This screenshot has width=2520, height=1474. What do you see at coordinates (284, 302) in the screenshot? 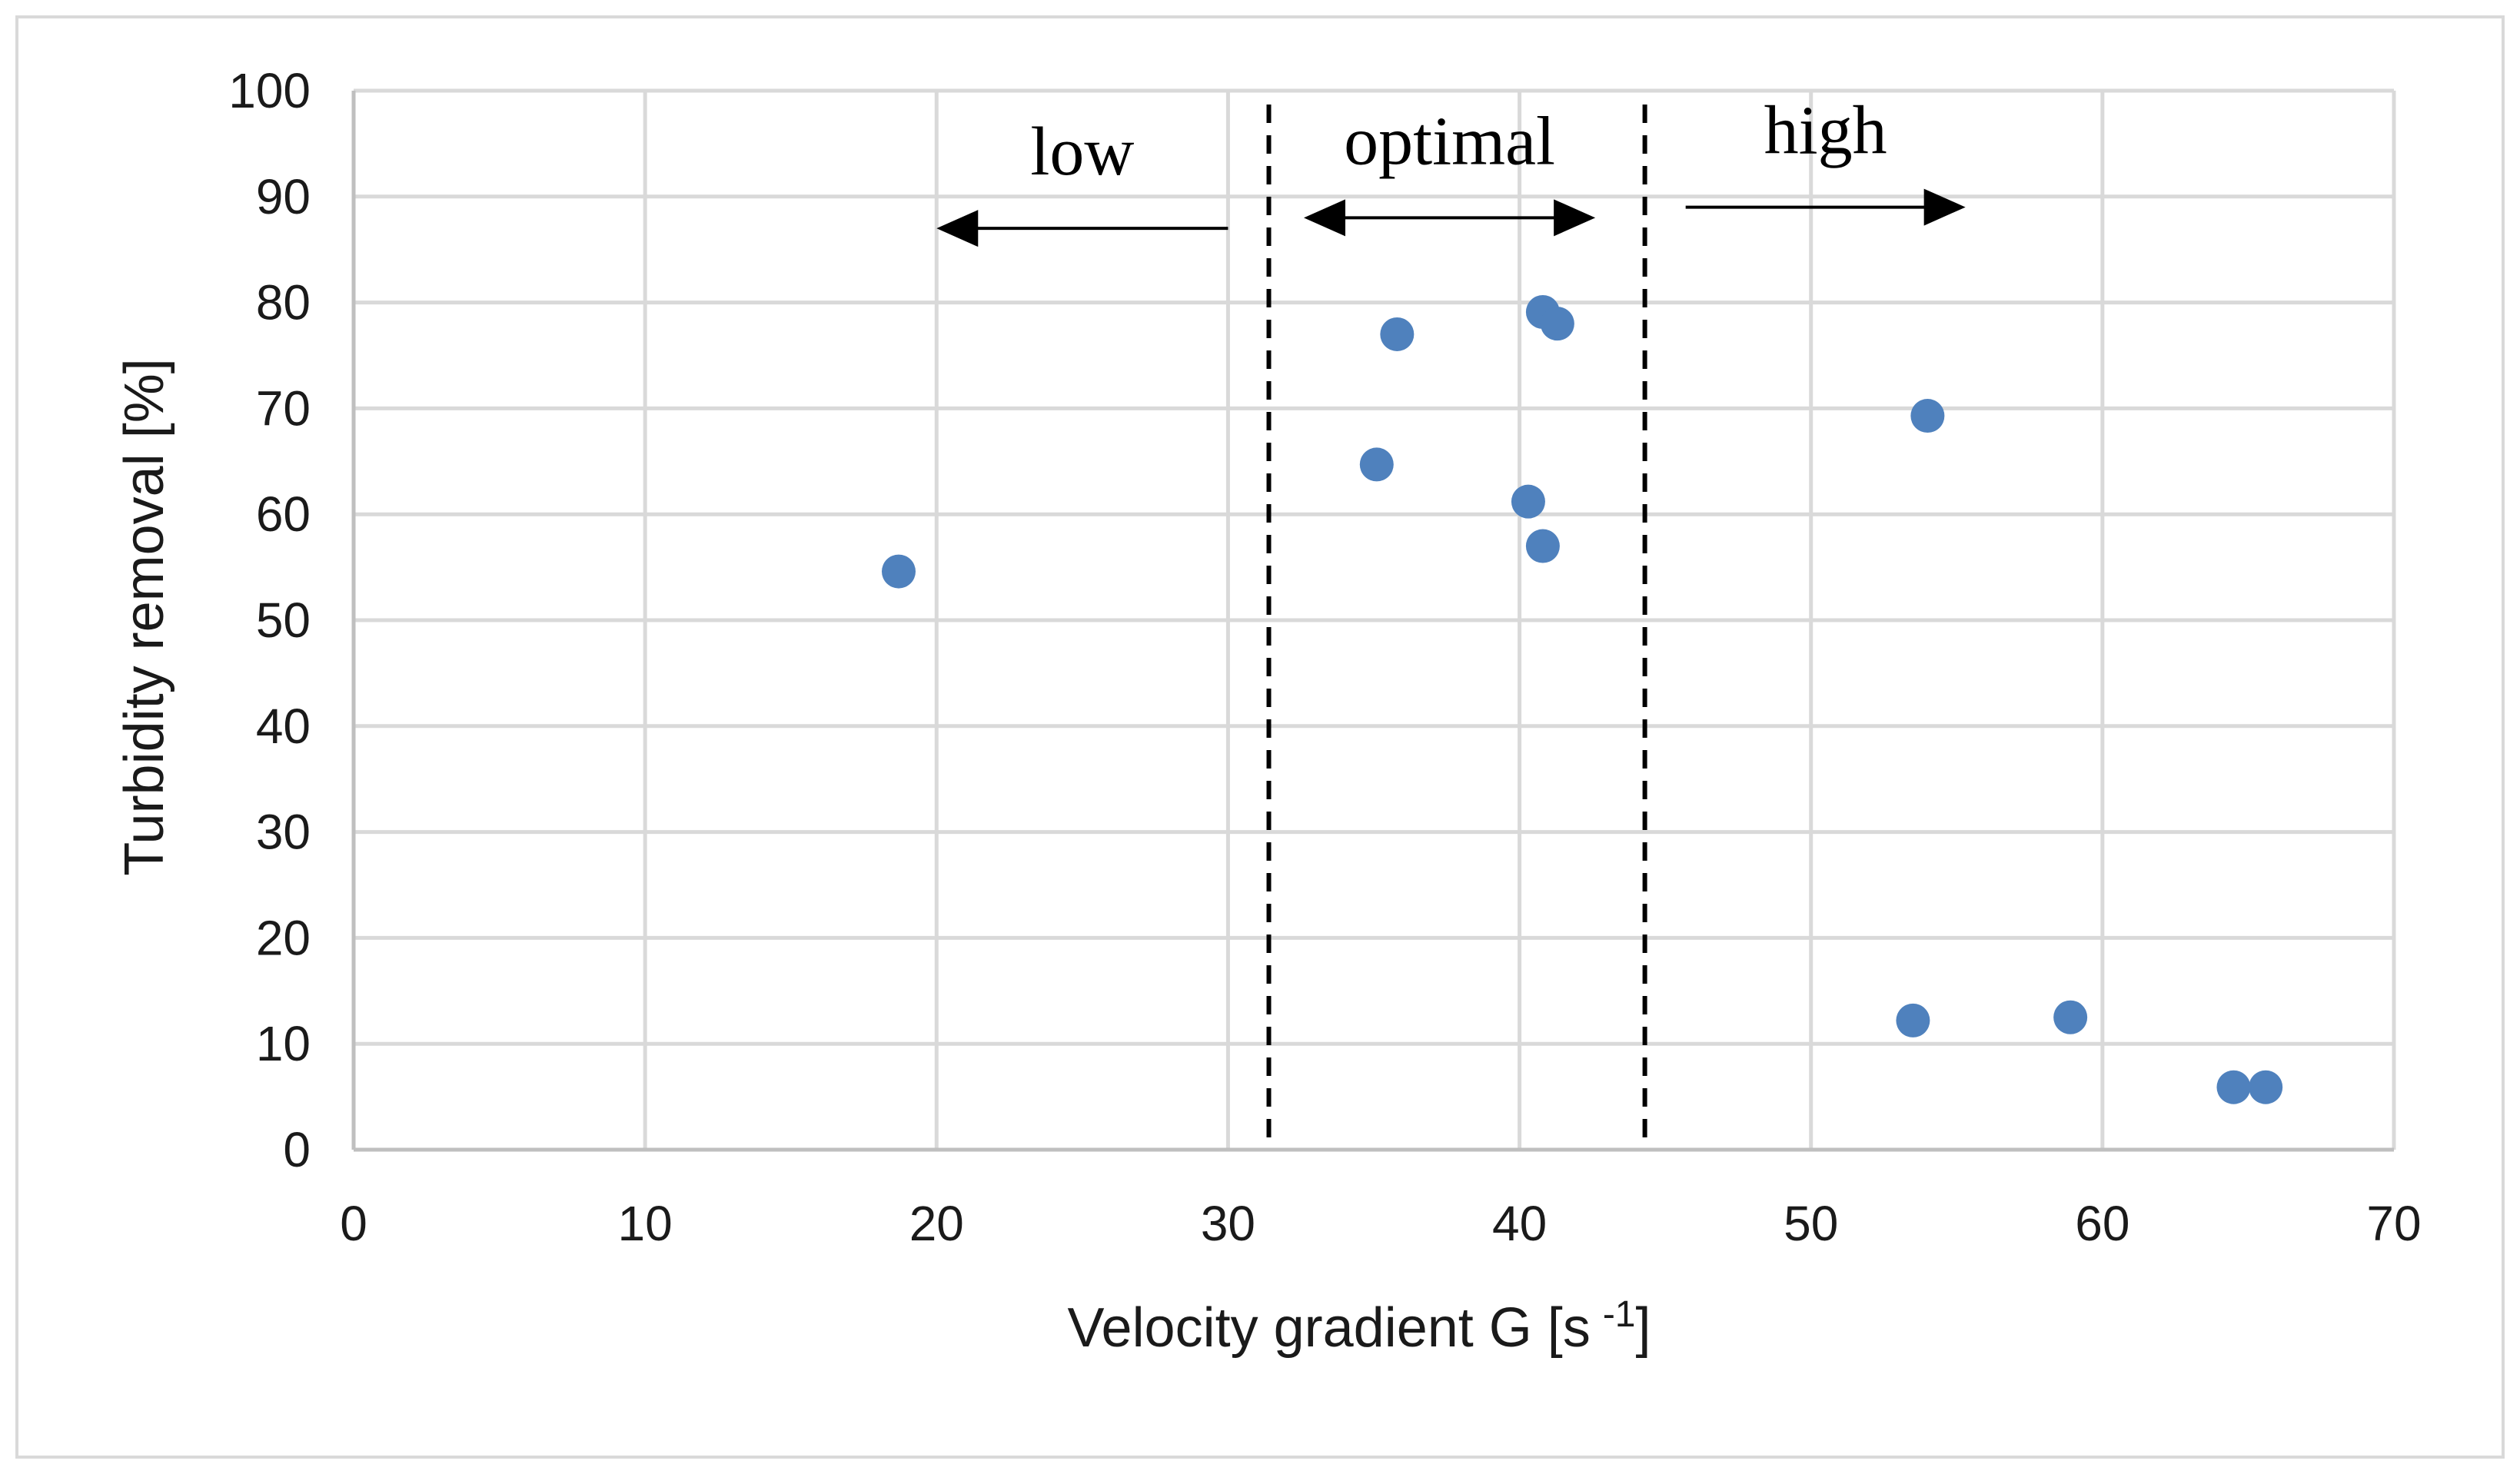
I see `y-tick-label: 80` at bounding box center [284, 302].